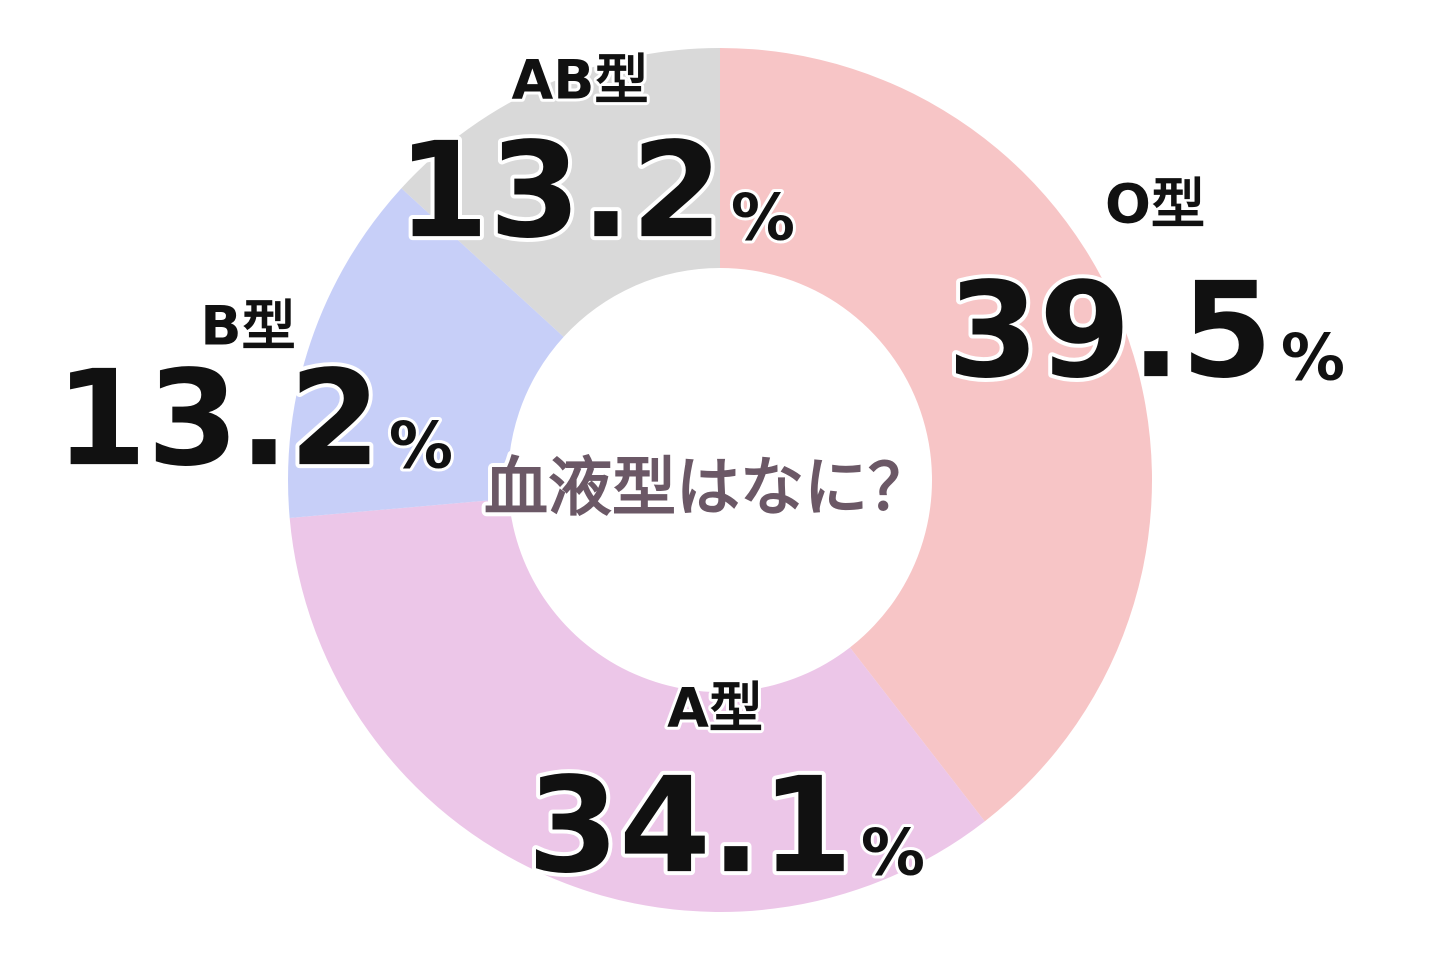 This screenshot has height=960, width=1440. Describe the element at coordinates (580, 80) in the screenshot. I see `slice-label: AB型` at that location.